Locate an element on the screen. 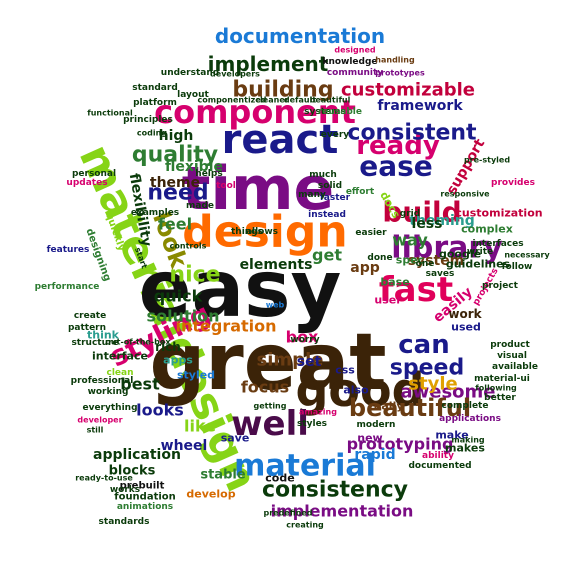 The height and width of the screenshot is (566, 563). word-develop: develop is located at coordinates (210, 494).